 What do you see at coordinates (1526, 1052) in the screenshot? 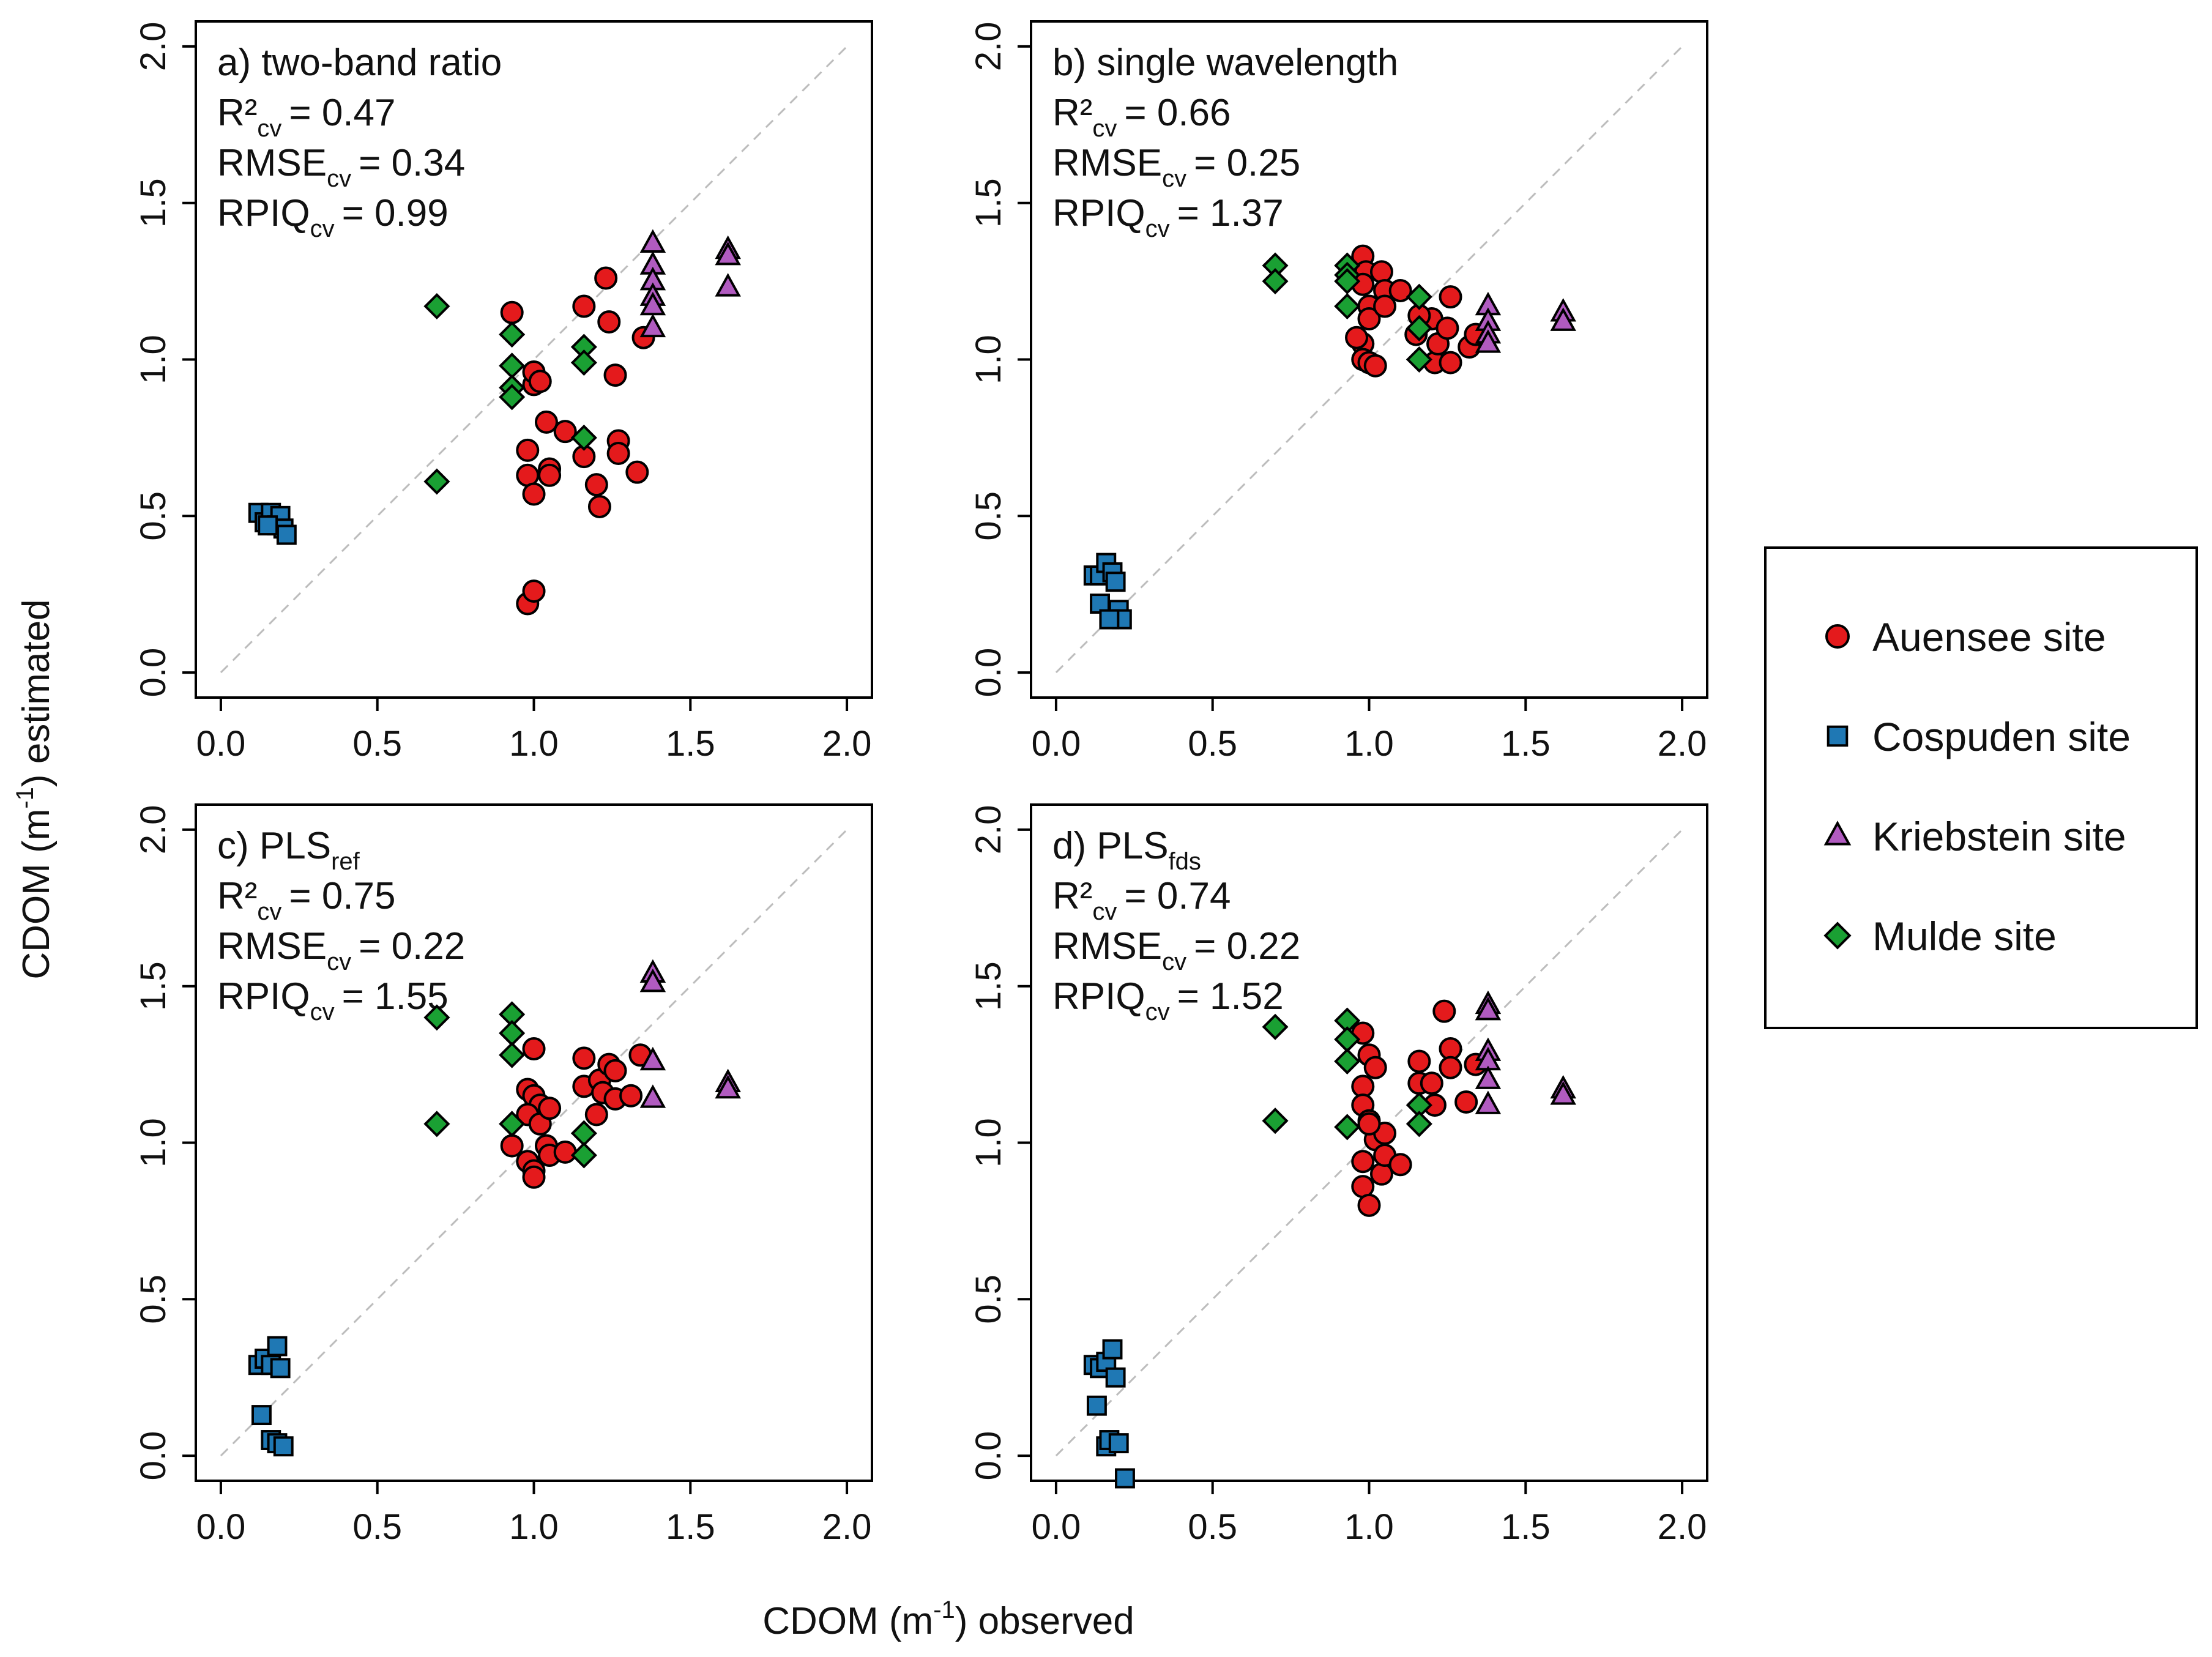
I see `panel-d-series-kriebstein-site` at bounding box center [1526, 1052].